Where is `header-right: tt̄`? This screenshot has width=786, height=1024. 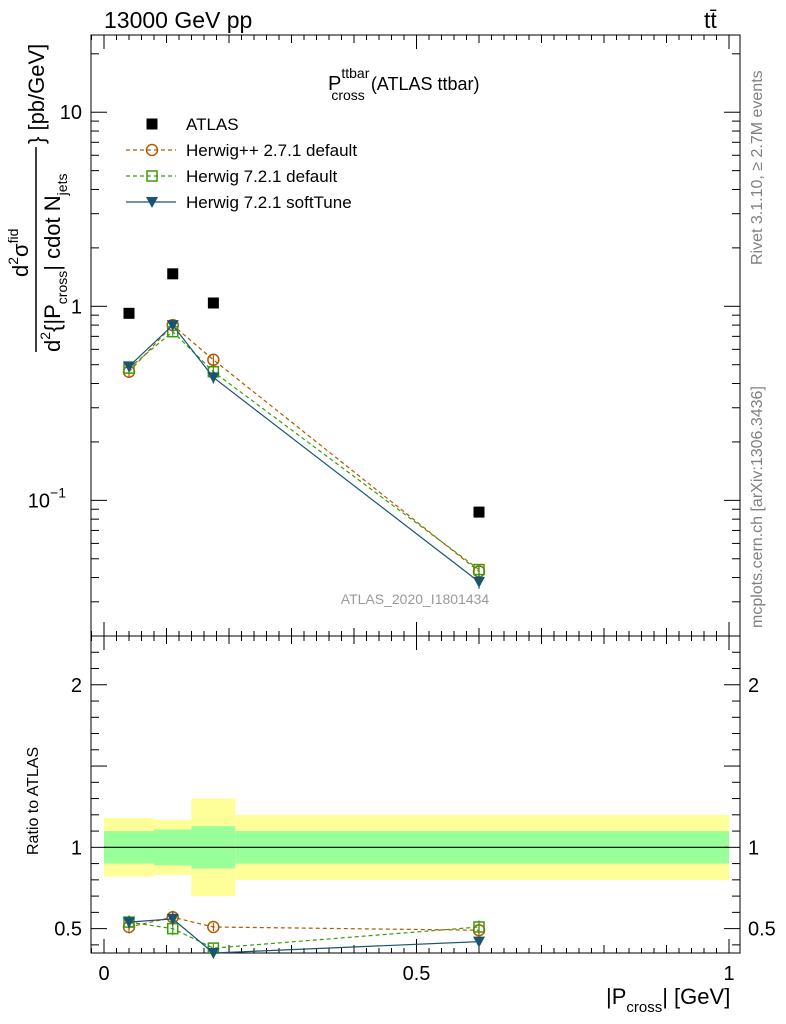 header-right: tt̄ is located at coordinates (710, 20).